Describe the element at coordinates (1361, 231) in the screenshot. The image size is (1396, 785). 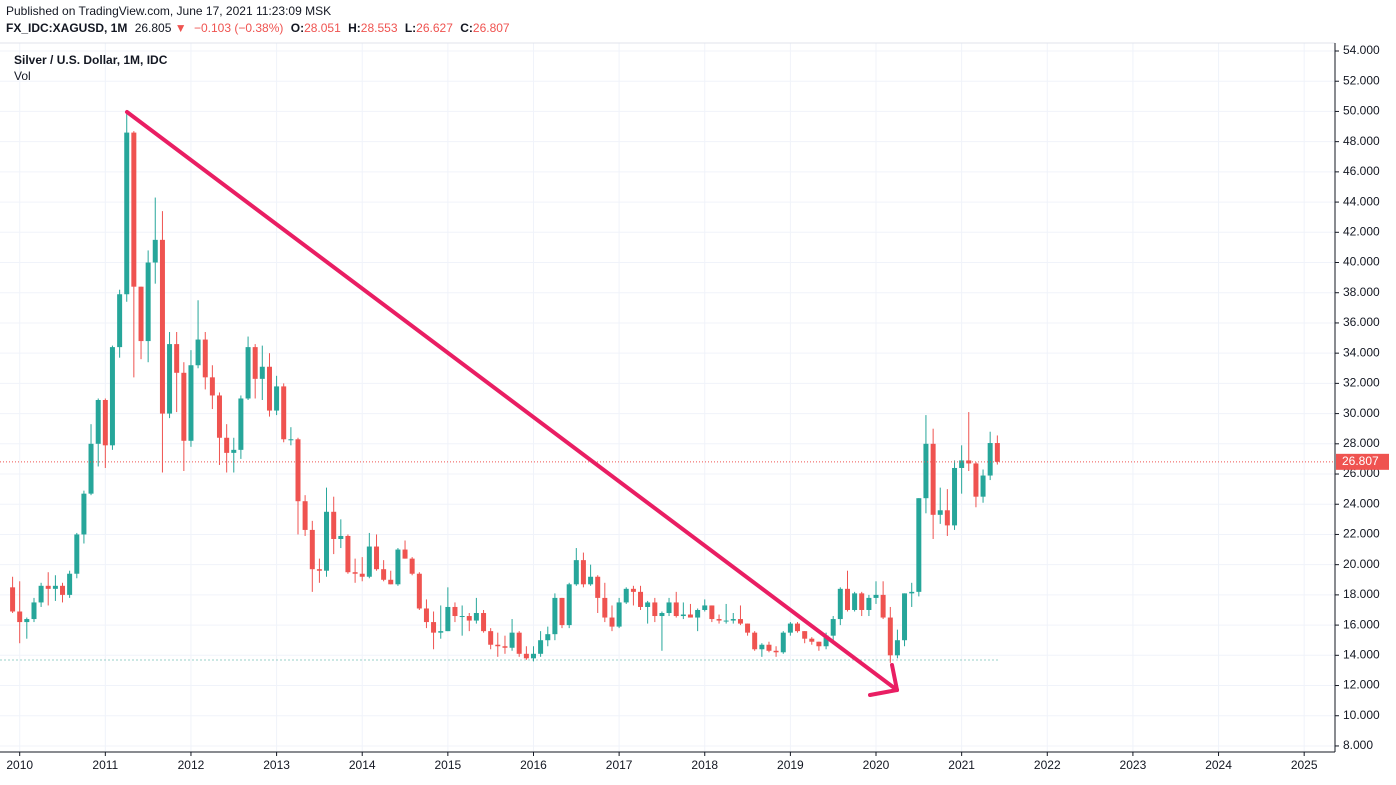
I see `y-tick-label: 42.000` at that location.